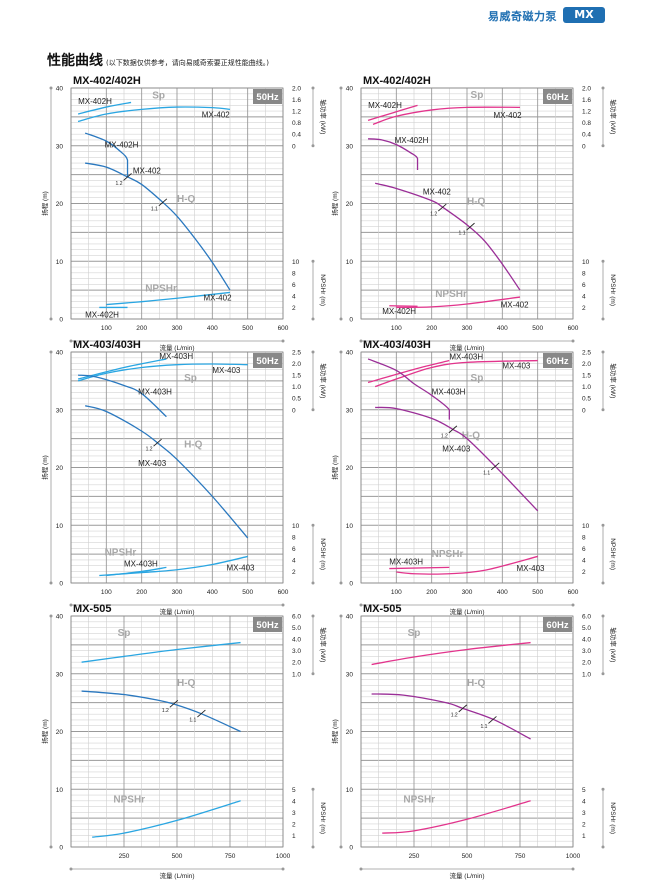  What do you see at coordinates (586, 617) in the screenshot?
I see `power-tick-label: 6.0` at bounding box center [586, 617].